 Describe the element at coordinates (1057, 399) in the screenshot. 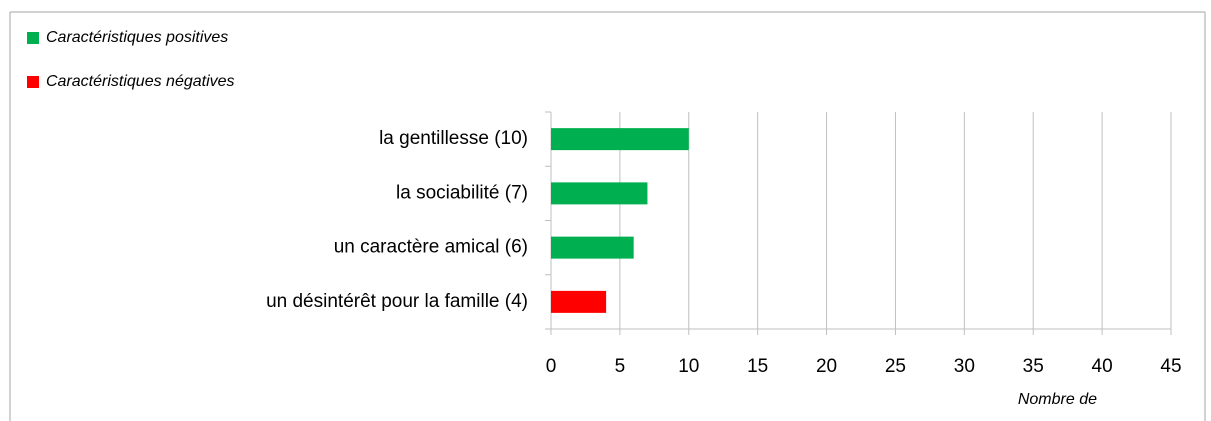

I see `x-axis-label: Nombre de` at that location.